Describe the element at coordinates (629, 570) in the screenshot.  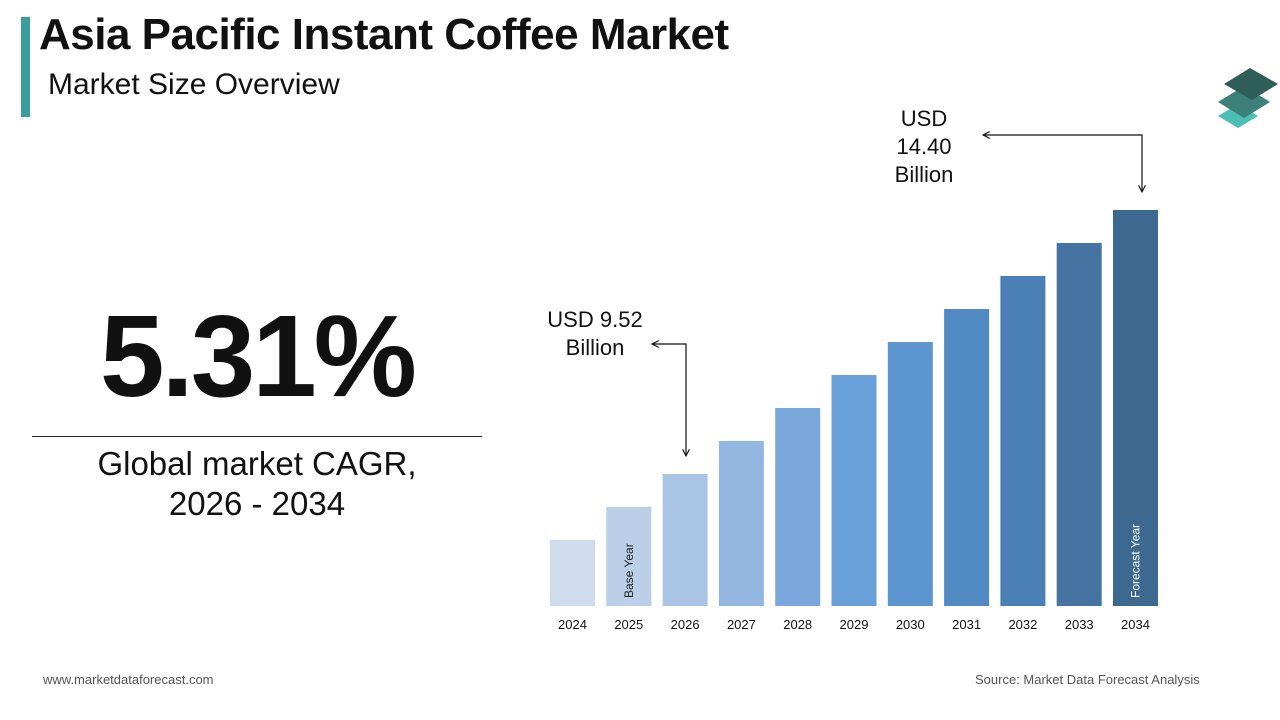
I see `bar-label-2025: Base Year` at that location.